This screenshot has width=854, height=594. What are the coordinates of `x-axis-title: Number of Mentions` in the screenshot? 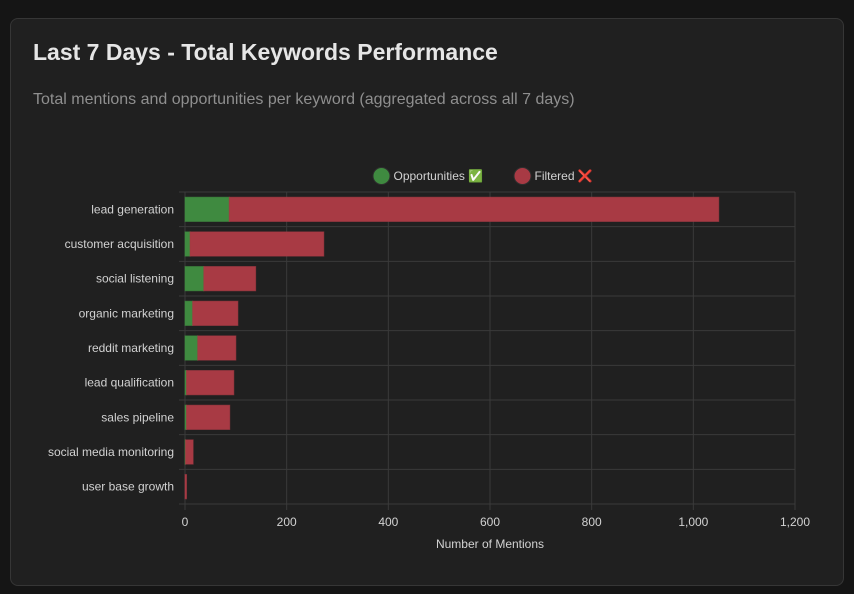 It's located at (490, 544).